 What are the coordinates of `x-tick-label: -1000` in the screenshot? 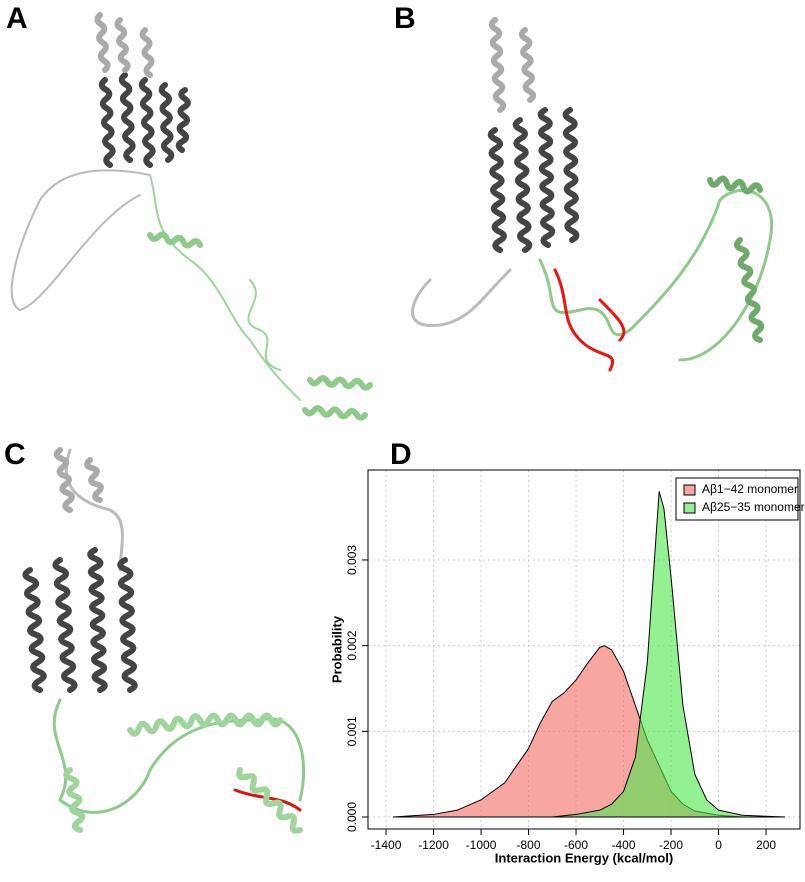 It's located at (481, 845).